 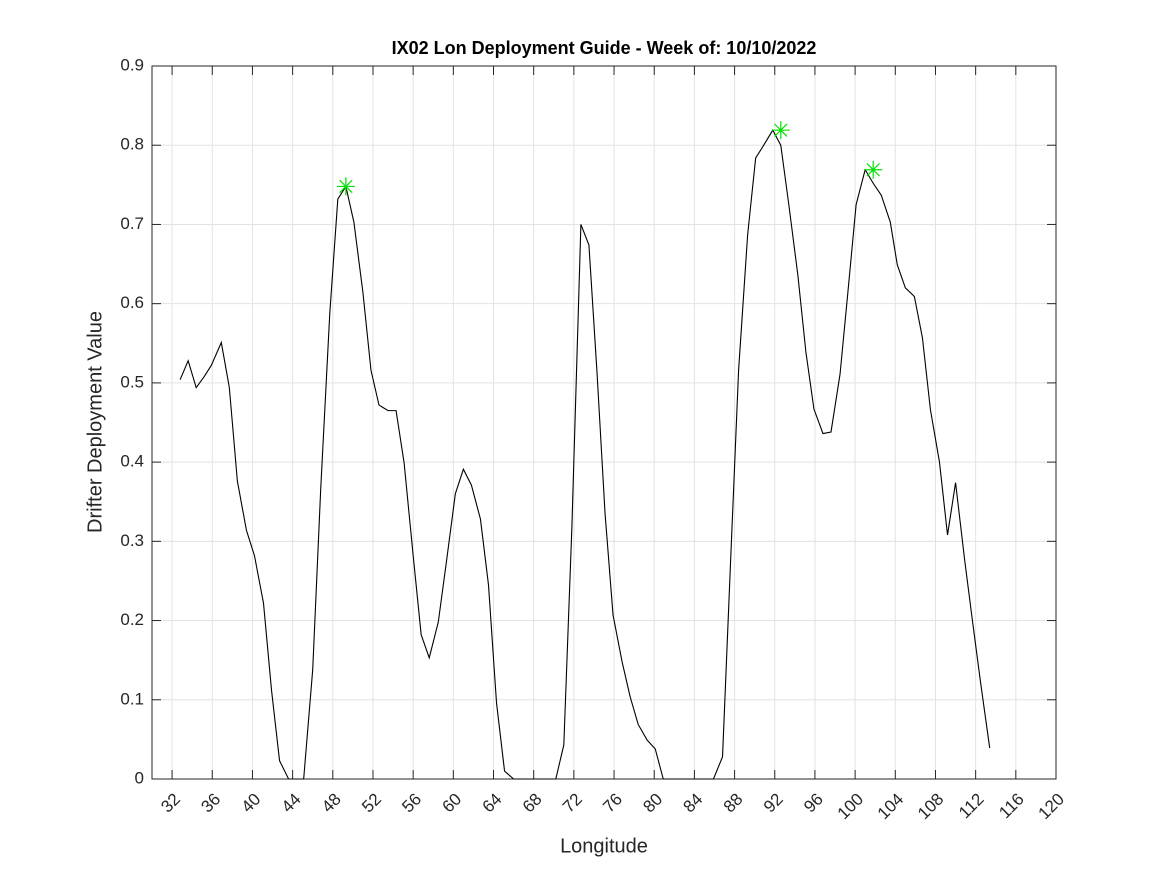 I want to click on y-tick-label: 0.4, so click(x=132, y=461).